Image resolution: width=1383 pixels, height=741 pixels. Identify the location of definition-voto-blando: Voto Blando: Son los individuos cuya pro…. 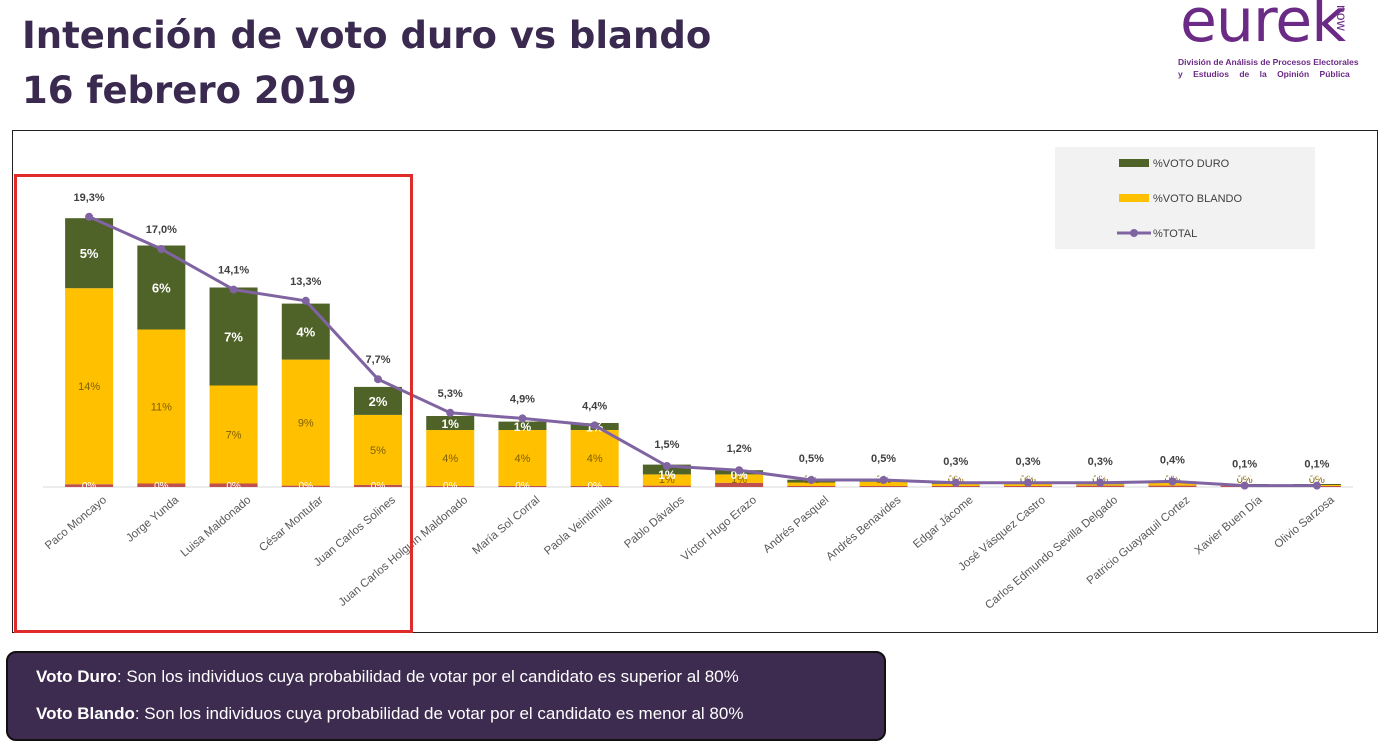
(389, 714).